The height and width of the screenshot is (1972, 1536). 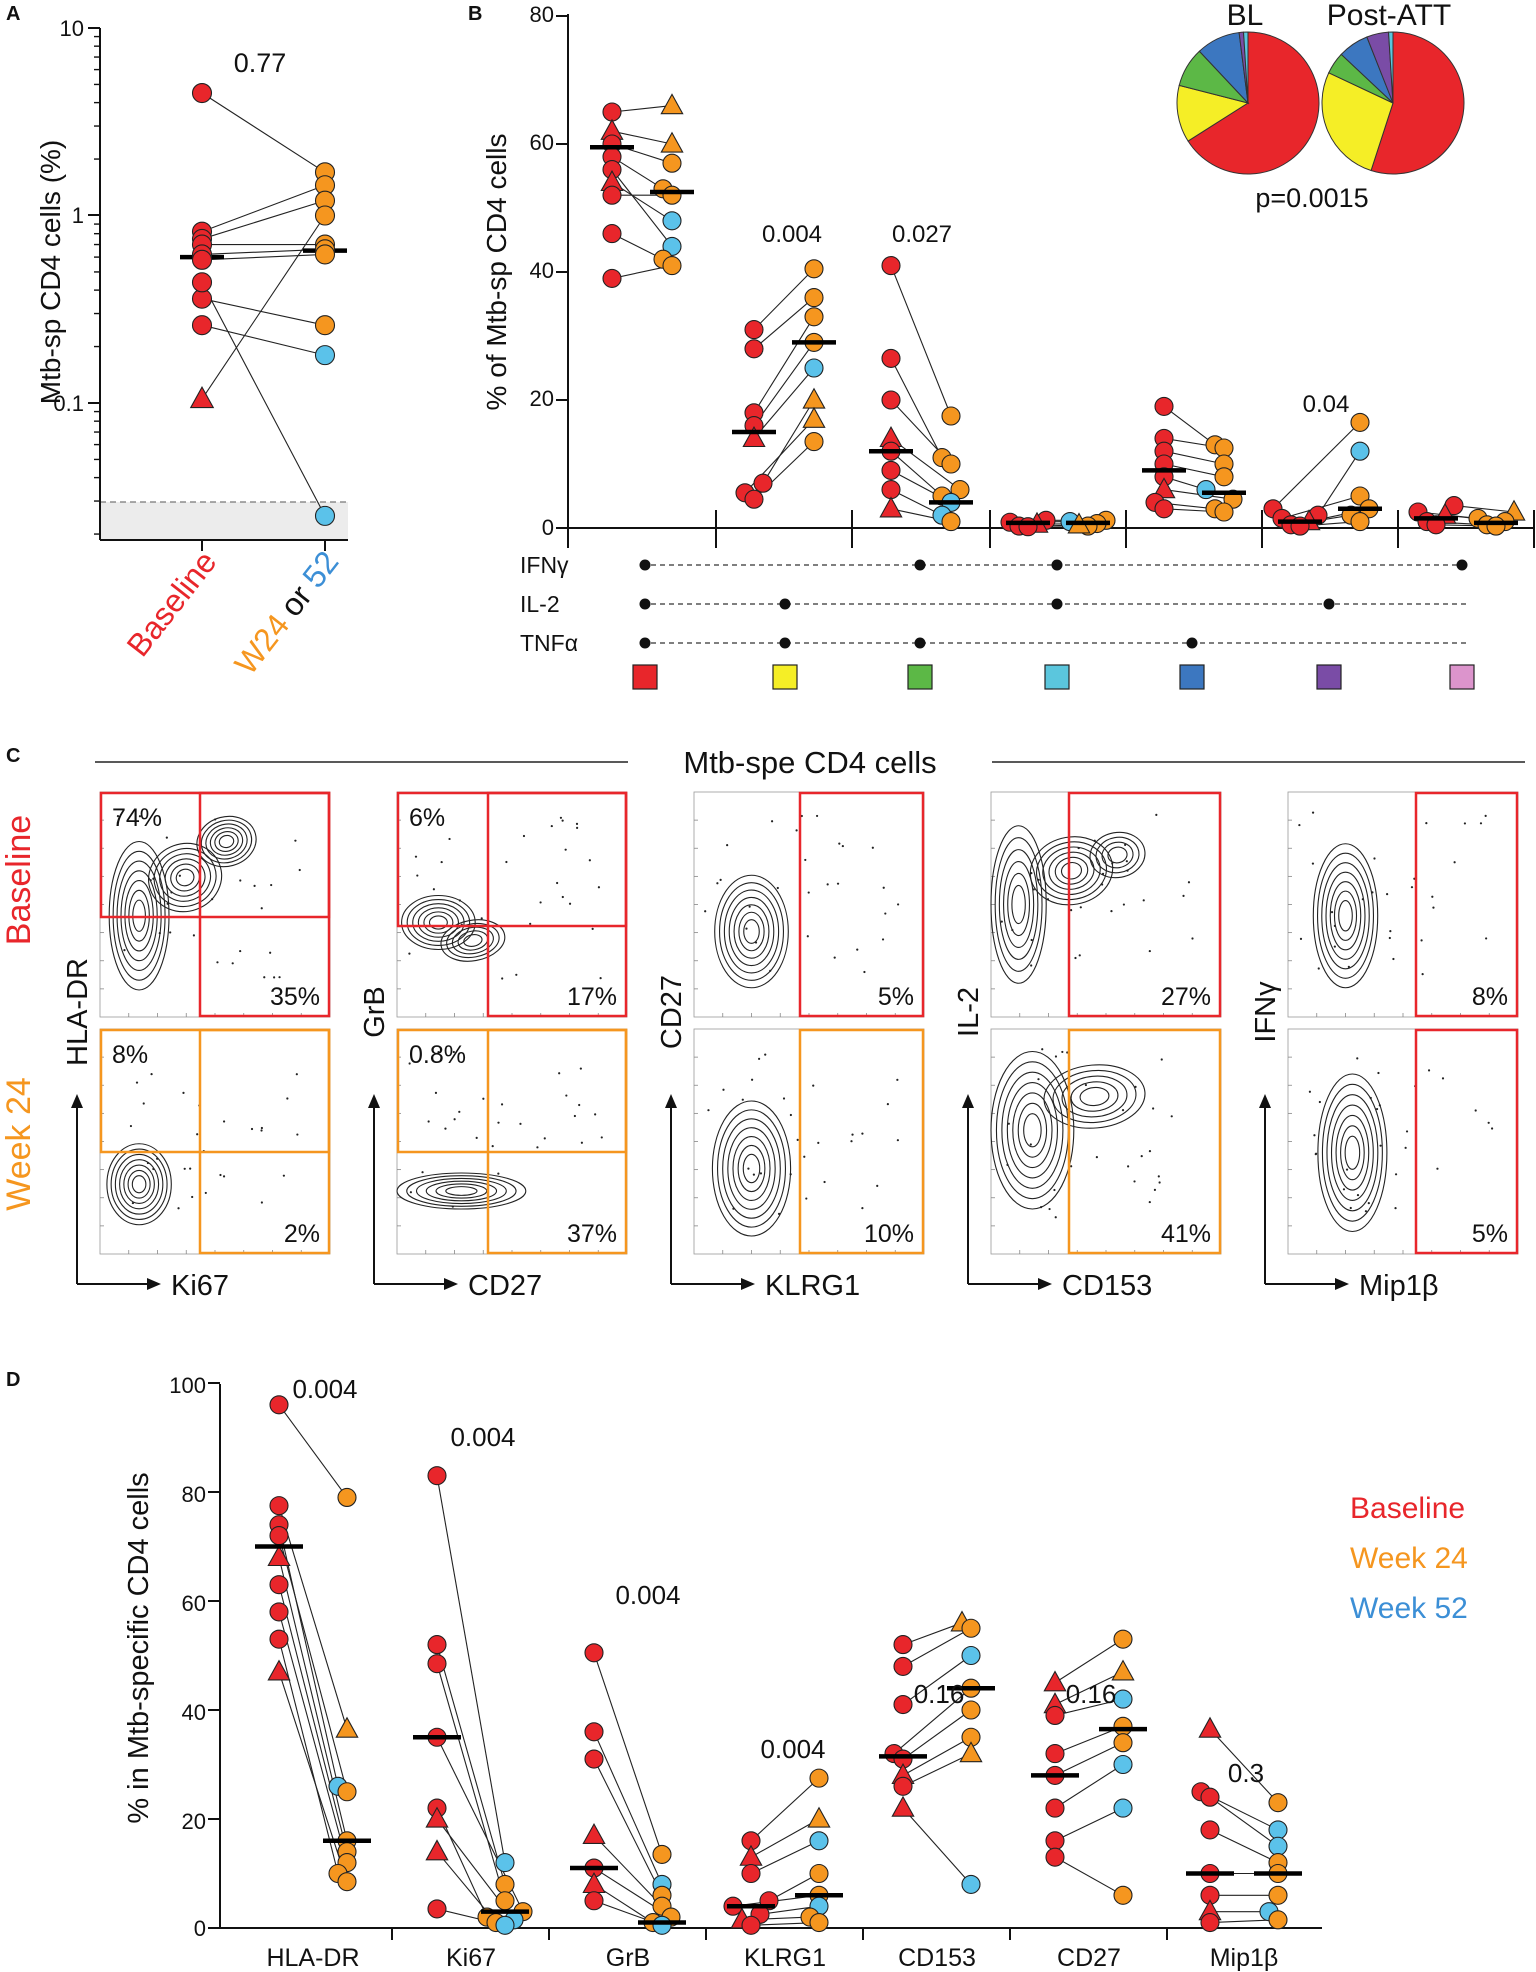 I want to click on panel-d-category-label: HLA-DR, so click(x=312, y=1958).